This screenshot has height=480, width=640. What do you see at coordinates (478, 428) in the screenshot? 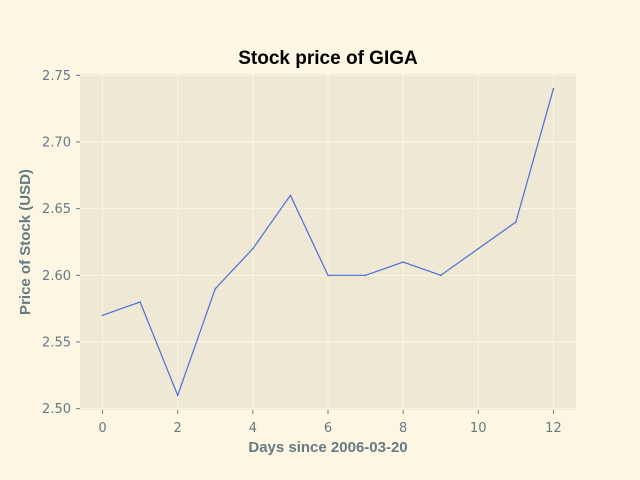
I see `x-tick-label: 10` at bounding box center [478, 428].